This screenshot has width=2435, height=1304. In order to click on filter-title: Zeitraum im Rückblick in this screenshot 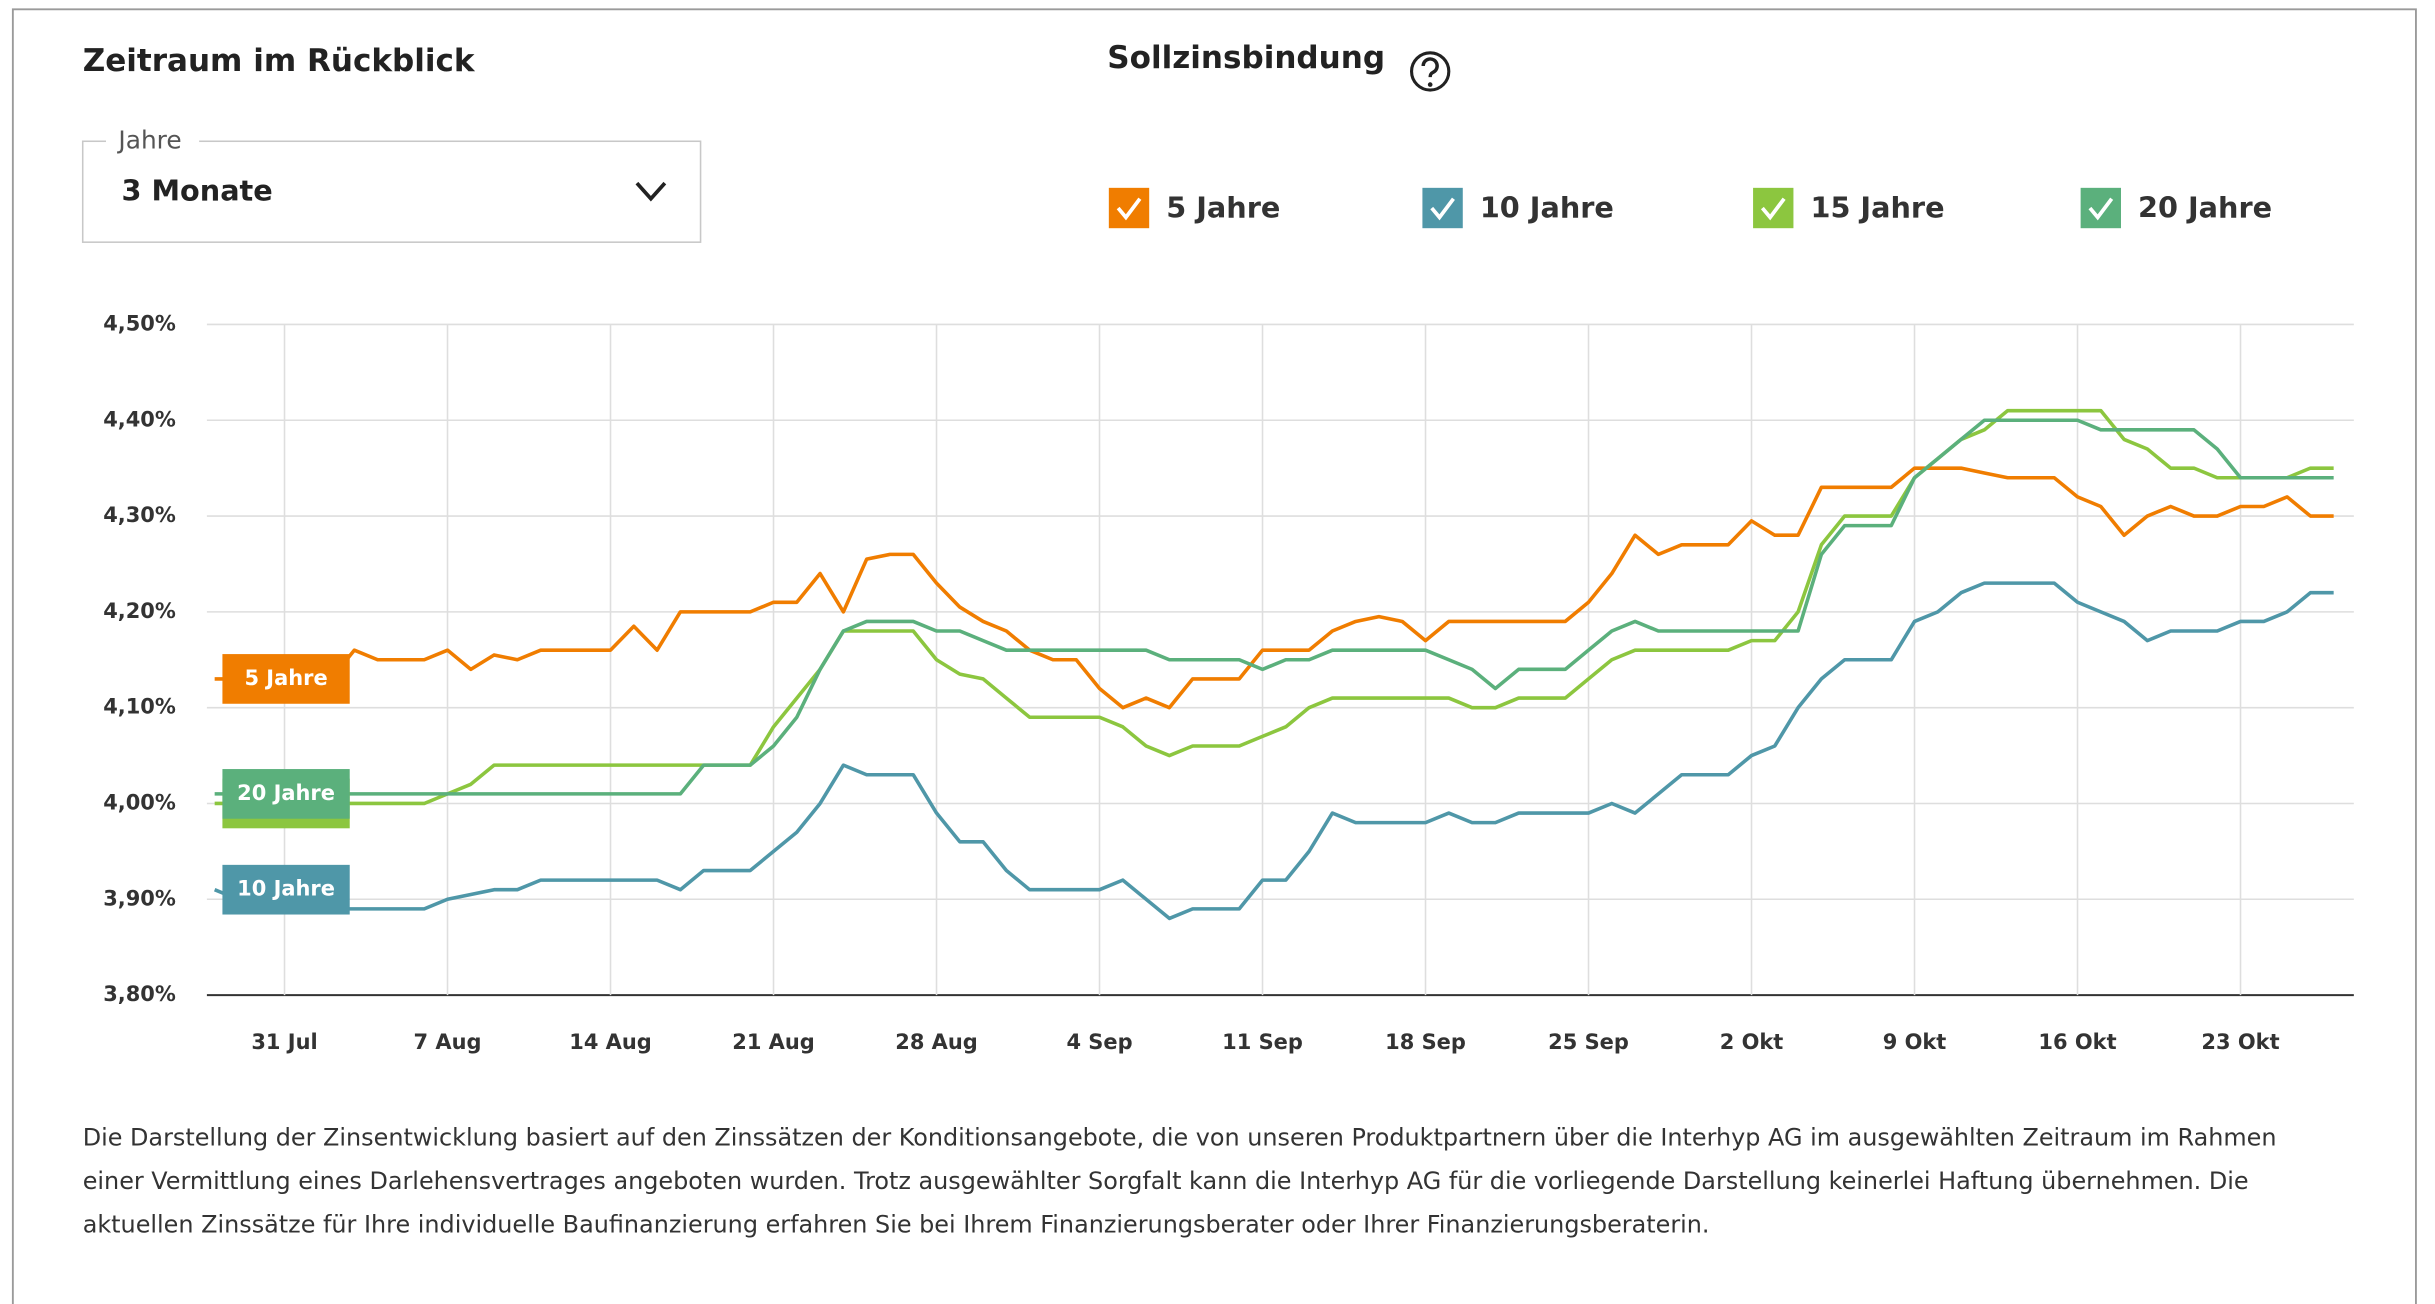, I will do `click(279, 61)`.